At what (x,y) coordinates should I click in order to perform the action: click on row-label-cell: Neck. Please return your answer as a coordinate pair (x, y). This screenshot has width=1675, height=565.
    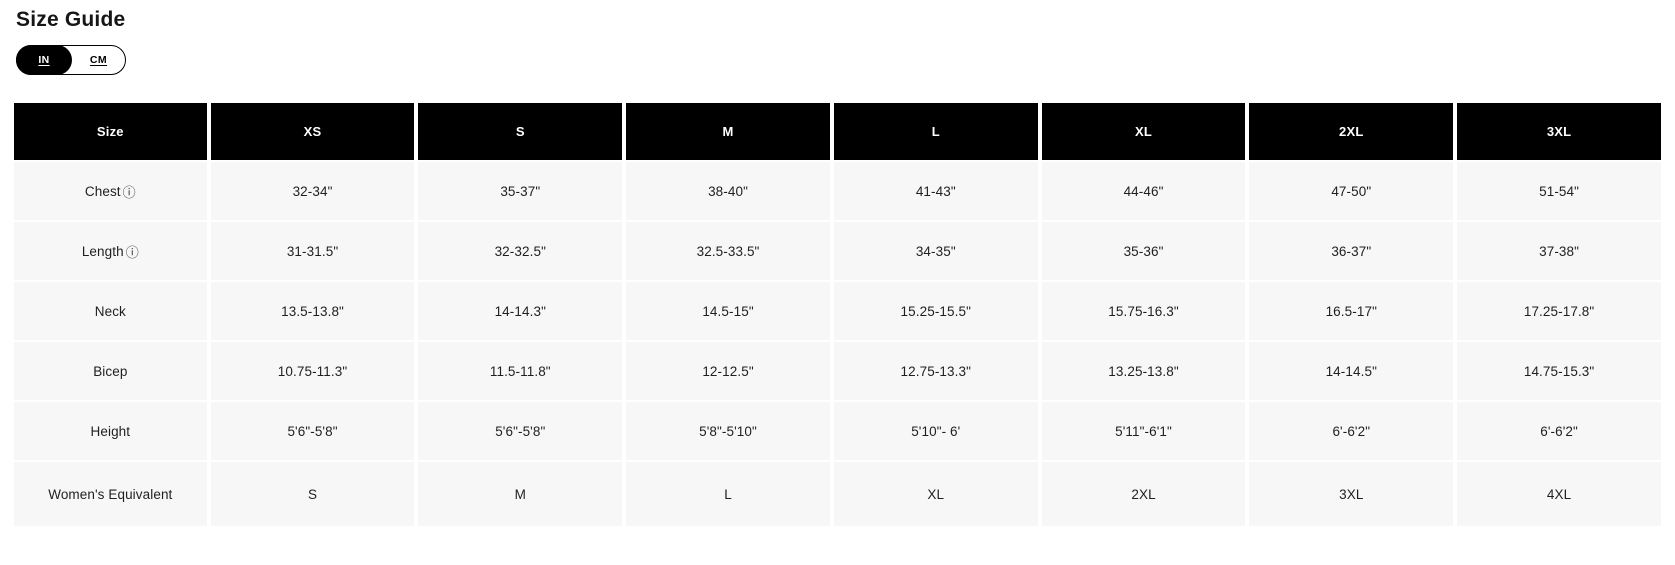
    Looking at the image, I should click on (110, 311).